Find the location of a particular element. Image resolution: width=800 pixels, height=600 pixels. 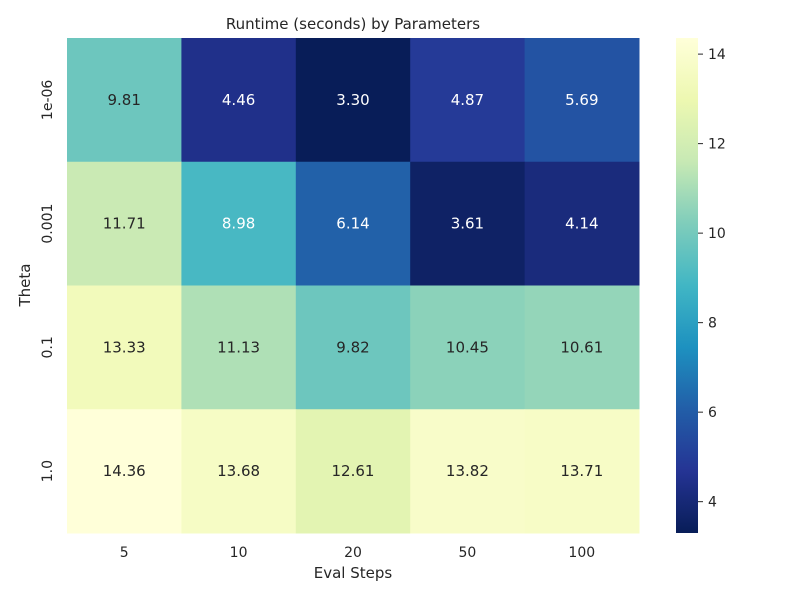

cell-value-label: 13.68 is located at coordinates (238, 471).